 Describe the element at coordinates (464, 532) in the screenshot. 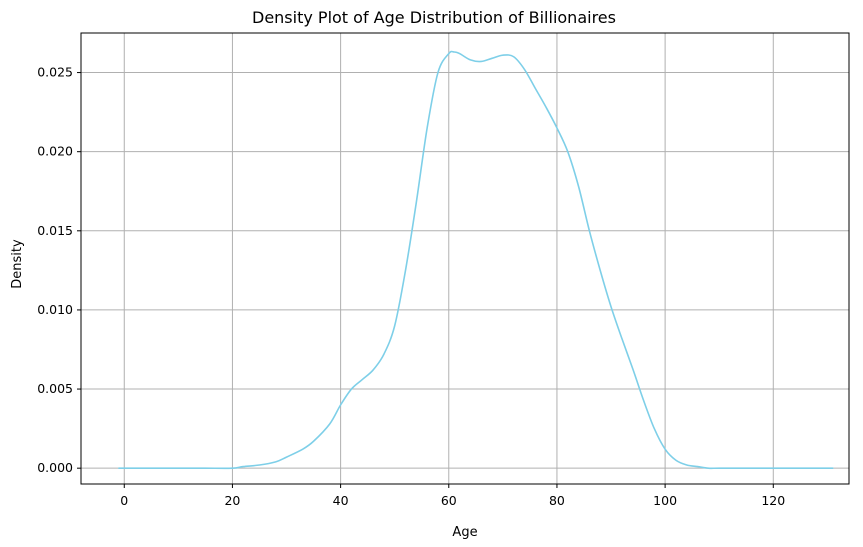

I see `x-axis-label: Age` at that location.